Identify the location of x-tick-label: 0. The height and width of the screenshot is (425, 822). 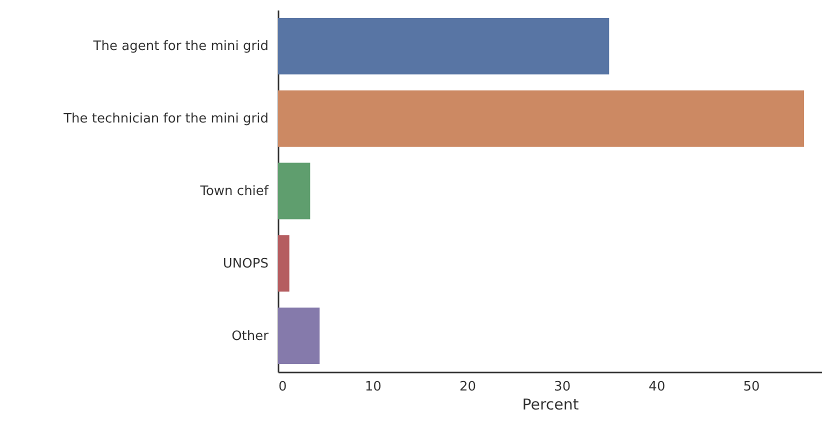
(282, 387).